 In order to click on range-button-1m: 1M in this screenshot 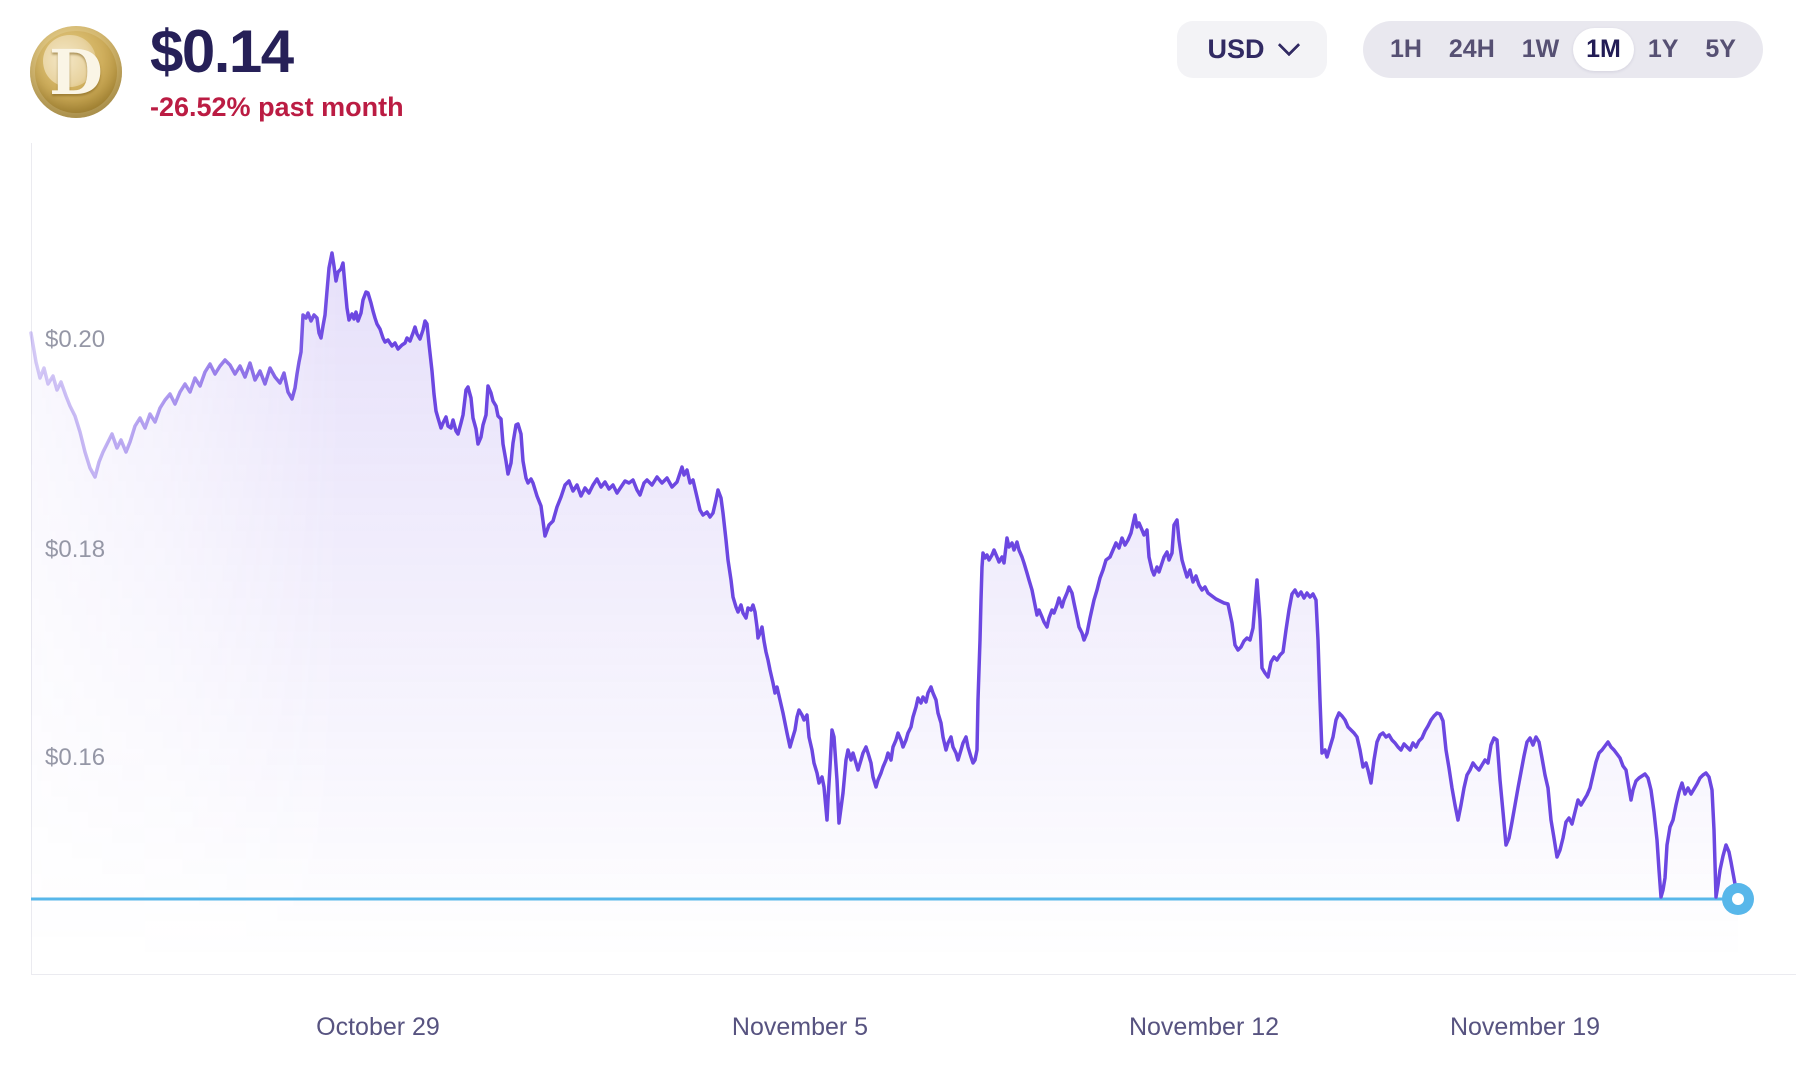, I will do `click(1603, 49)`.